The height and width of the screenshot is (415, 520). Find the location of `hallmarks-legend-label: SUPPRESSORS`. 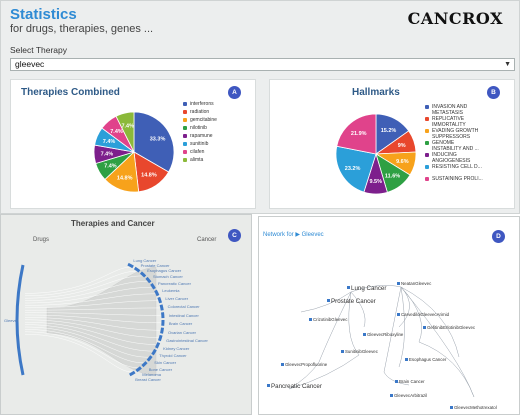

hallmarks-legend-label: SUPPRESSORS is located at coordinates (451, 136).